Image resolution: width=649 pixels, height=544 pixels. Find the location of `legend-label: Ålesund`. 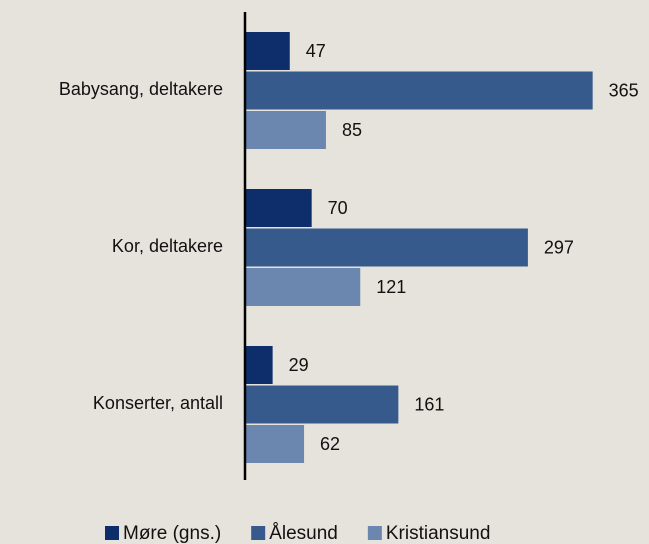

legend-label: Ålesund is located at coordinates (303, 533).